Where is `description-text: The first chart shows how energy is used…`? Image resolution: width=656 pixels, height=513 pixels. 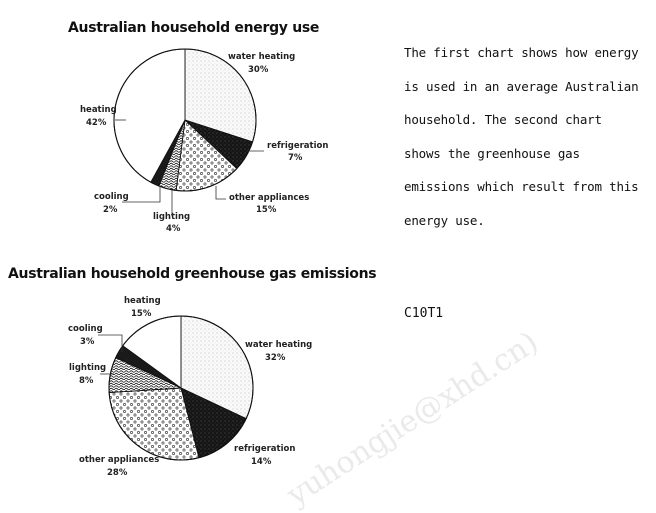 description-text: The first chart shows how energy is used… is located at coordinates (529, 136).